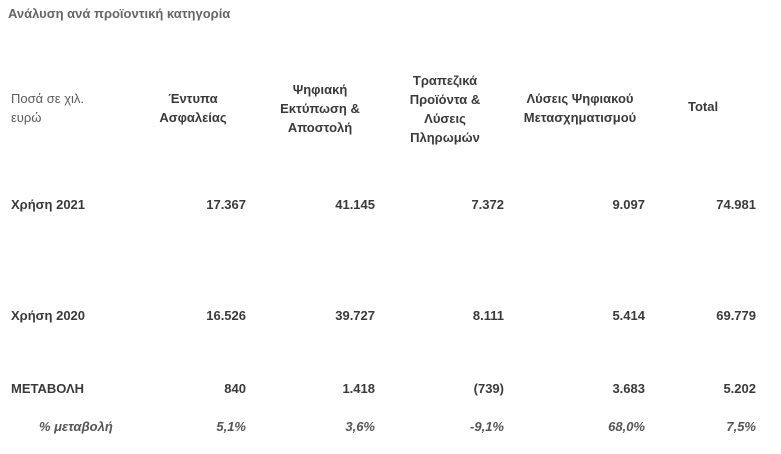 This screenshot has height=454, width=781. What do you see at coordinates (48, 204) in the screenshot?
I see `row-label-2021: Χρήση 2021` at bounding box center [48, 204].